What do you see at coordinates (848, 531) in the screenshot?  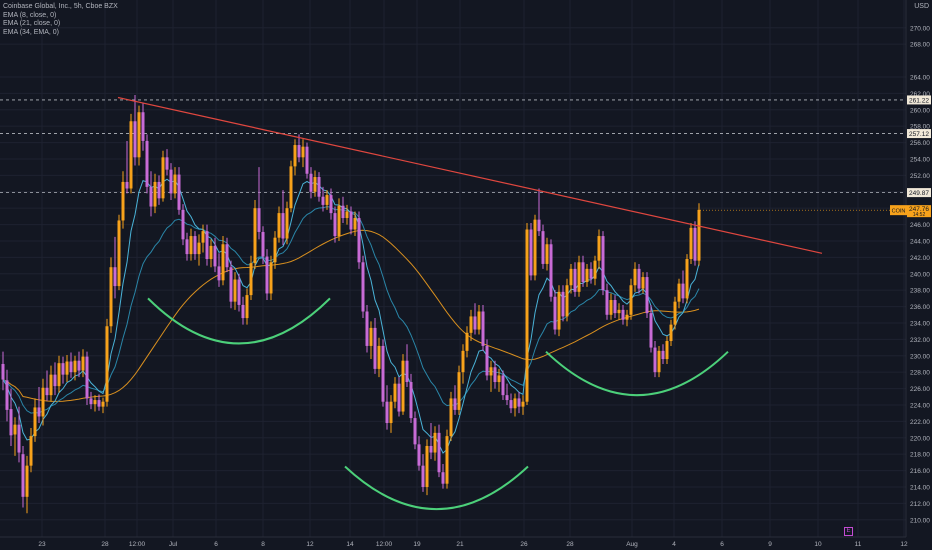 I see `event-marker-icon: E` at bounding box center [848, 531].